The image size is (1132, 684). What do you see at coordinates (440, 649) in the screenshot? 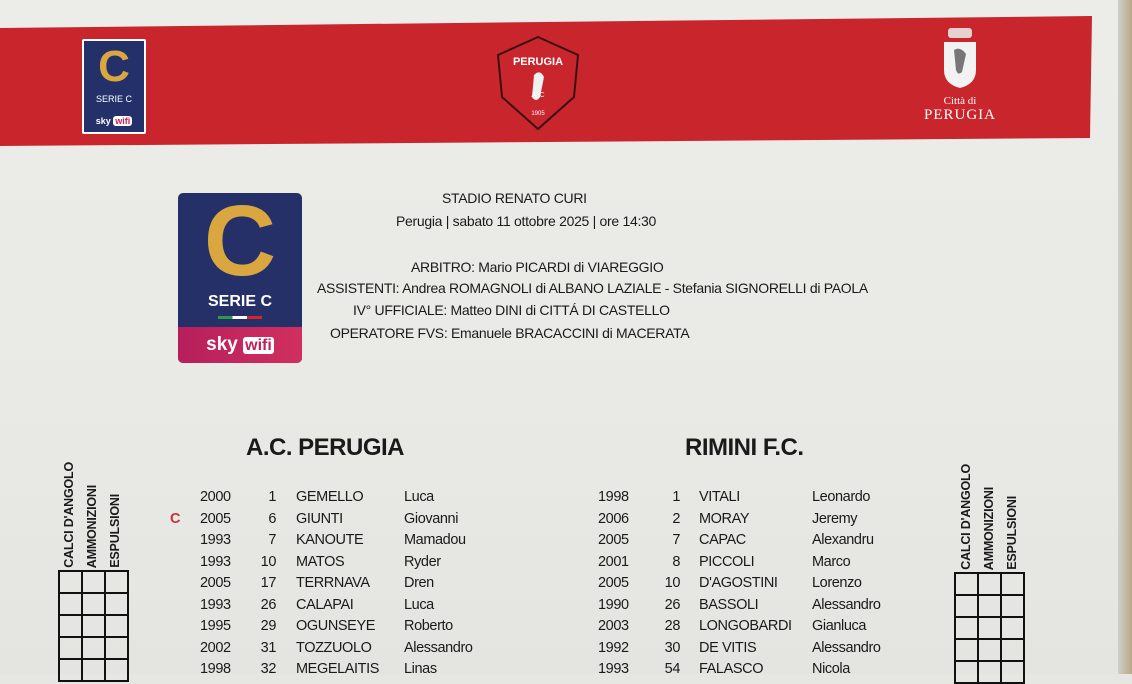
I see `player-row: 1992 30 DE VITIS Alessandro` at bounding box center [440, 649].